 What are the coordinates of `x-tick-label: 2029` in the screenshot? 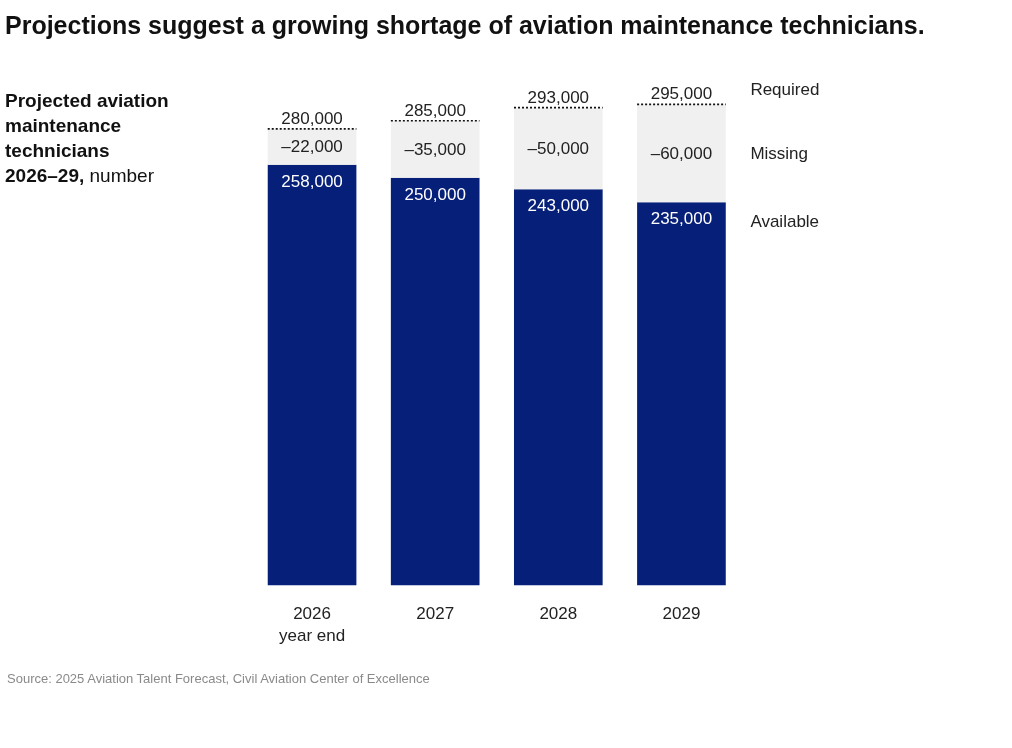 It's located at (681, 613).